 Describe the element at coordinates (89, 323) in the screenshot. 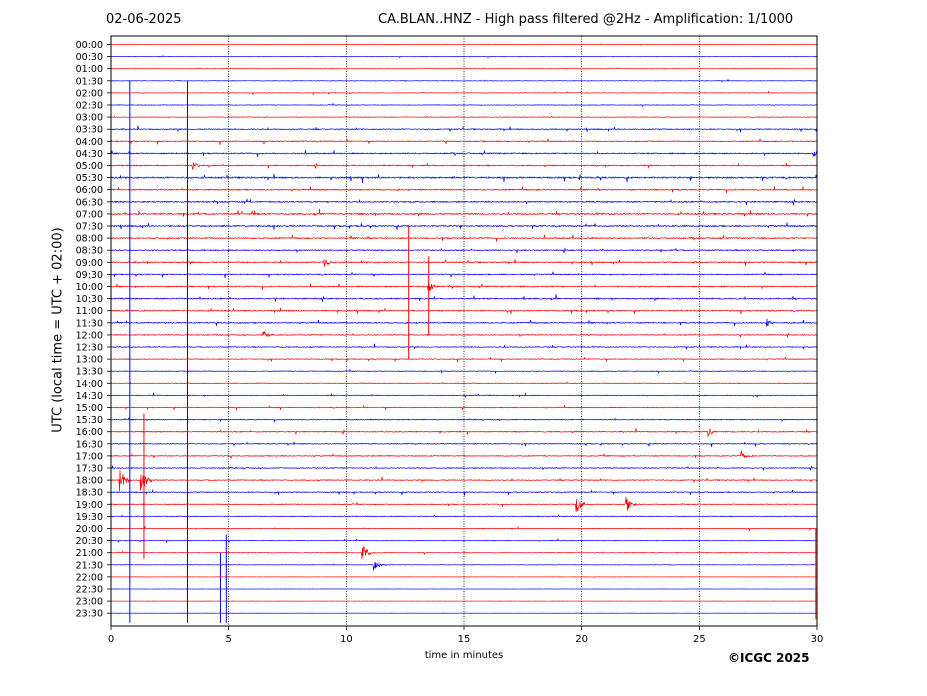

I see `row-tick-label: 11:30` at that location.